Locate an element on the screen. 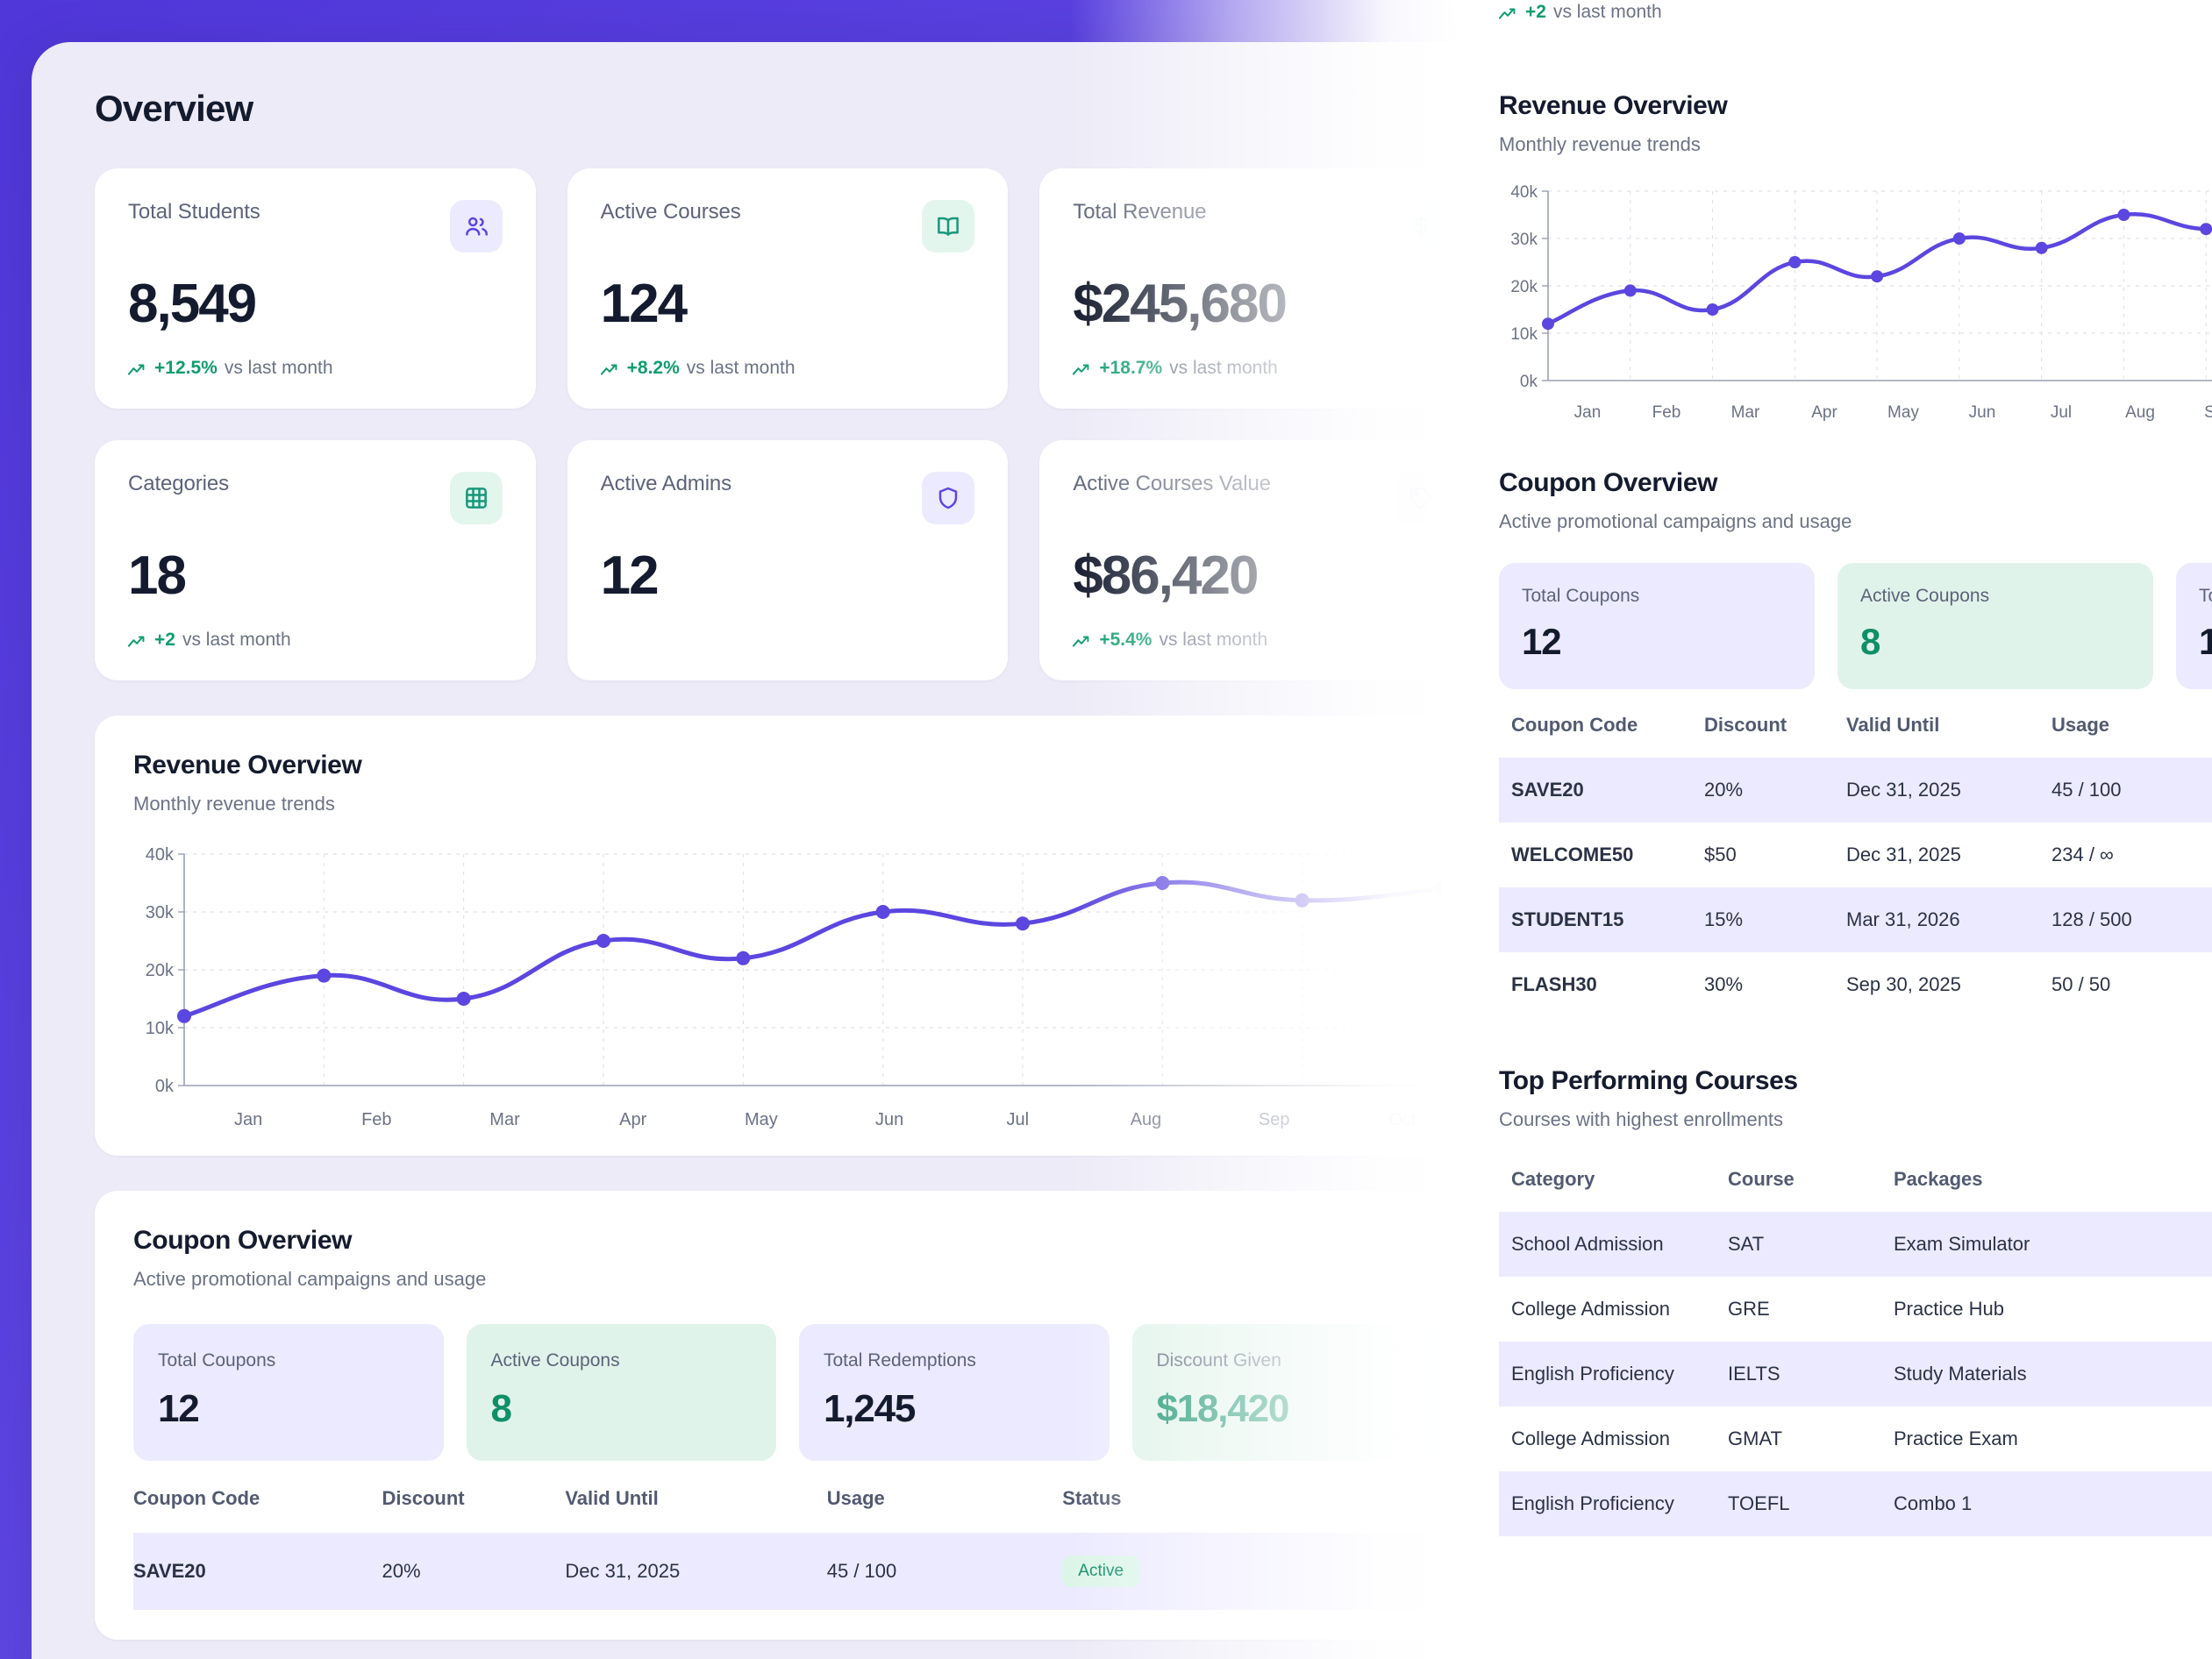 Image resolution: width=2212 pixels, height=1659 pixels. coupon-code-link: WELCOME50 is located at coordinates (1572, 854).